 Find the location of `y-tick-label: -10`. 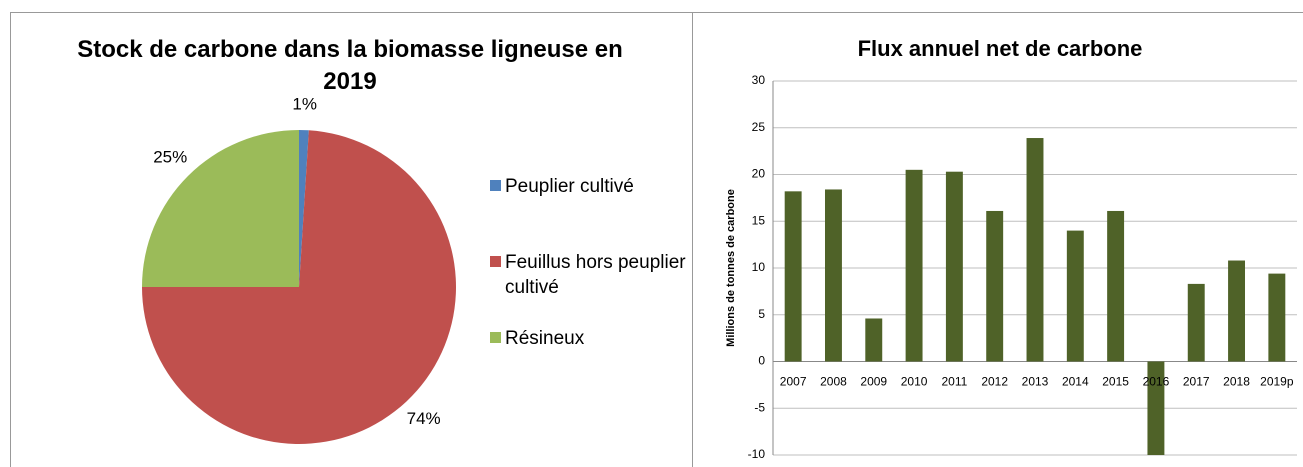

y-tick-label: -10 is located at coordinates (757, 454).